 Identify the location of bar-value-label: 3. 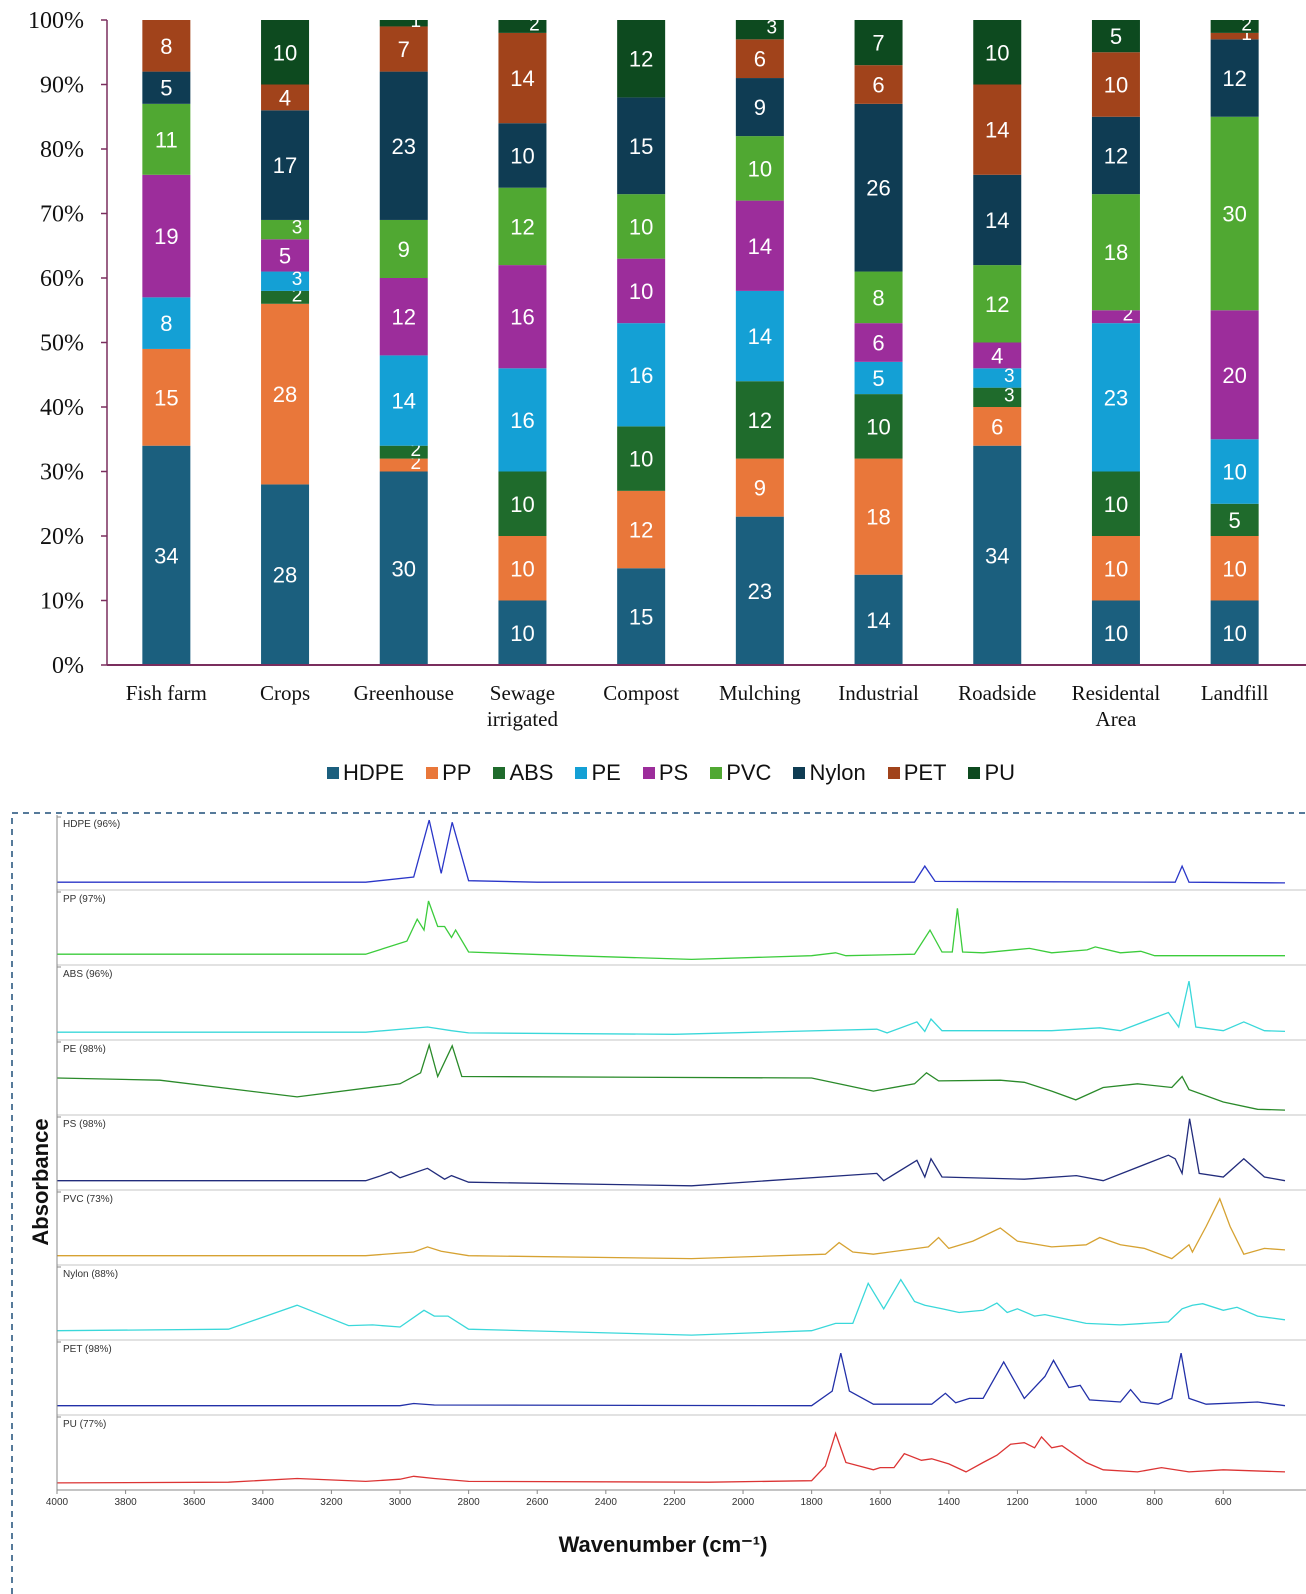
(297, 279).